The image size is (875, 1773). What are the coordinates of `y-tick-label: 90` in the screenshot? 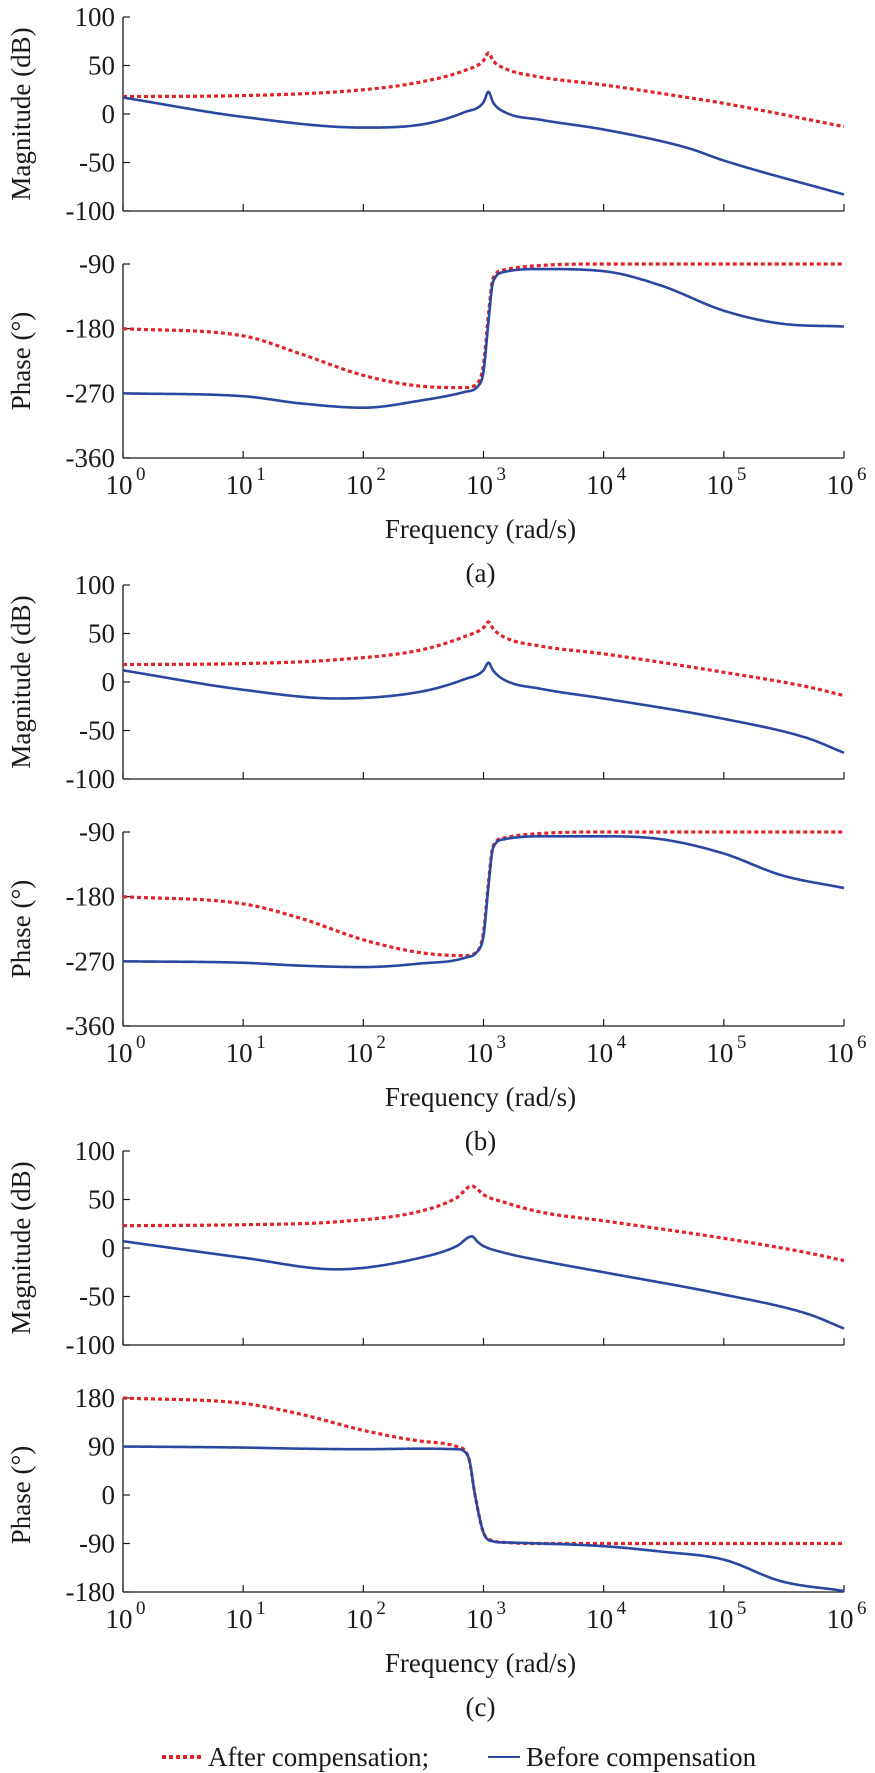 It's located at (101, 1447).